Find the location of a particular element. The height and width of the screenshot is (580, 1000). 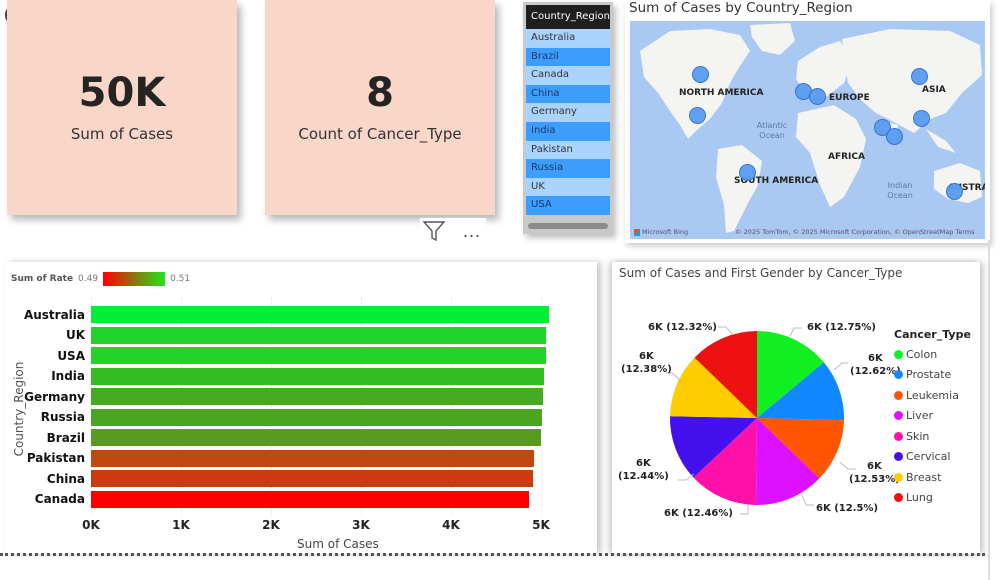

map-provider-logo: Microsoft Bing is located at coordinates (661, 232).